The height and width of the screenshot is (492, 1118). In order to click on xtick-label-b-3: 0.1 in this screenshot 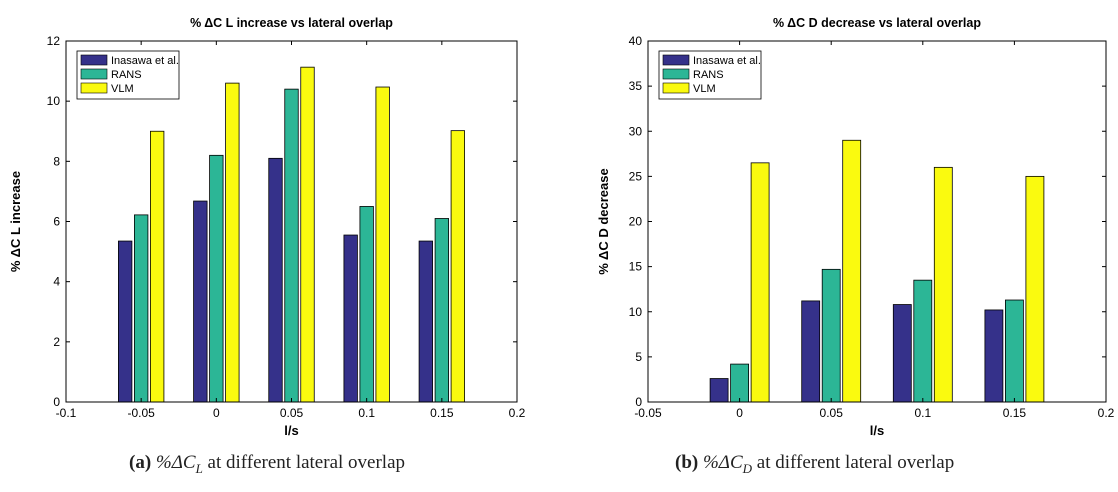, I will do `click(922, 413)`.